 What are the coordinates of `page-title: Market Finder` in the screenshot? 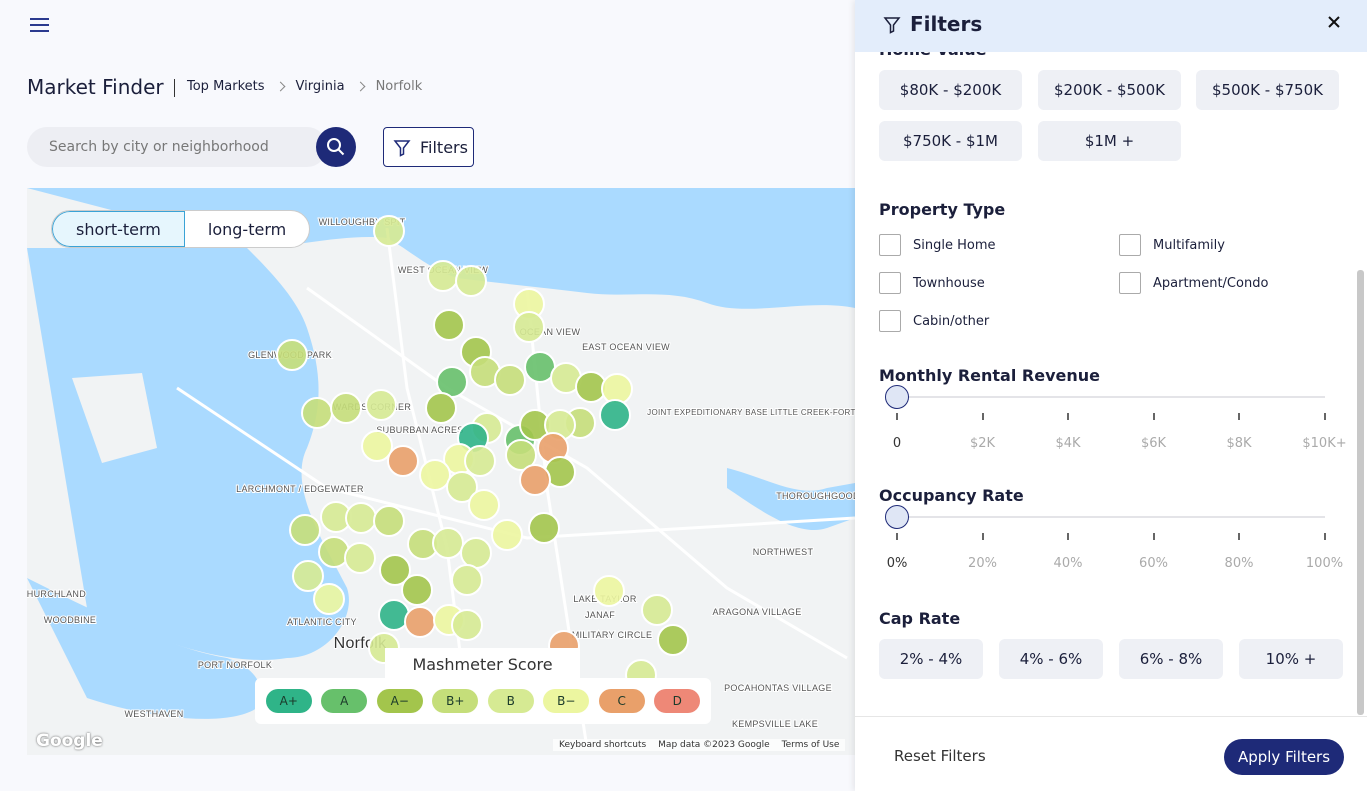 It's located at (95, 87).